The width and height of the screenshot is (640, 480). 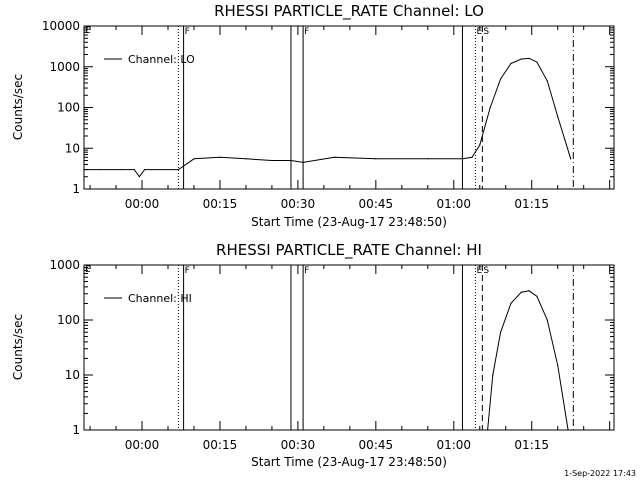 I want to click on legend: Channel: LO, so click(x=149, y=59).